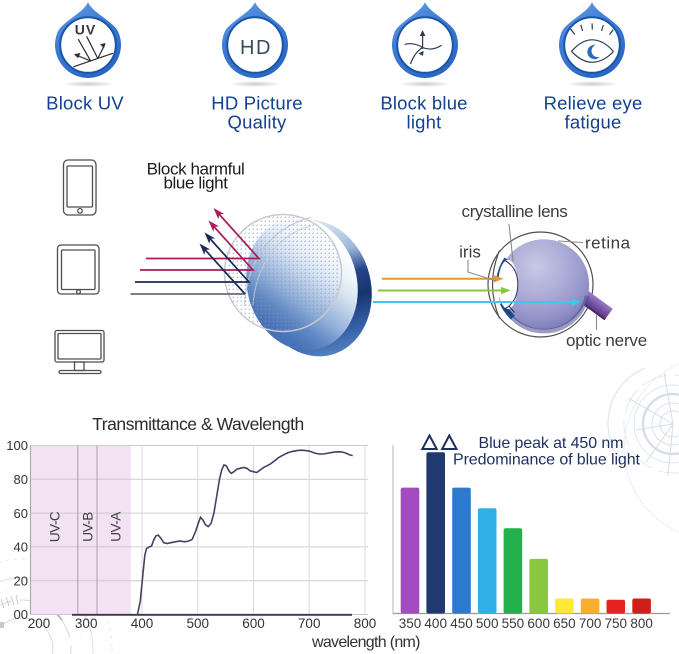 The height and width of the screenshot is (654, 679). What do you see at coordinates (423, 103) in the screenshot?
I see `svg-text: Block blue` at bounding box center [423, 103].